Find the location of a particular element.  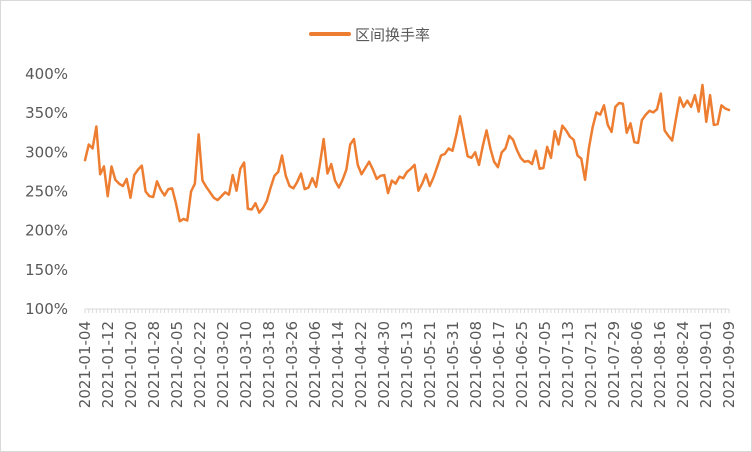

x-tick-label: 2021-01-20 is located at coordinates (131, 364).